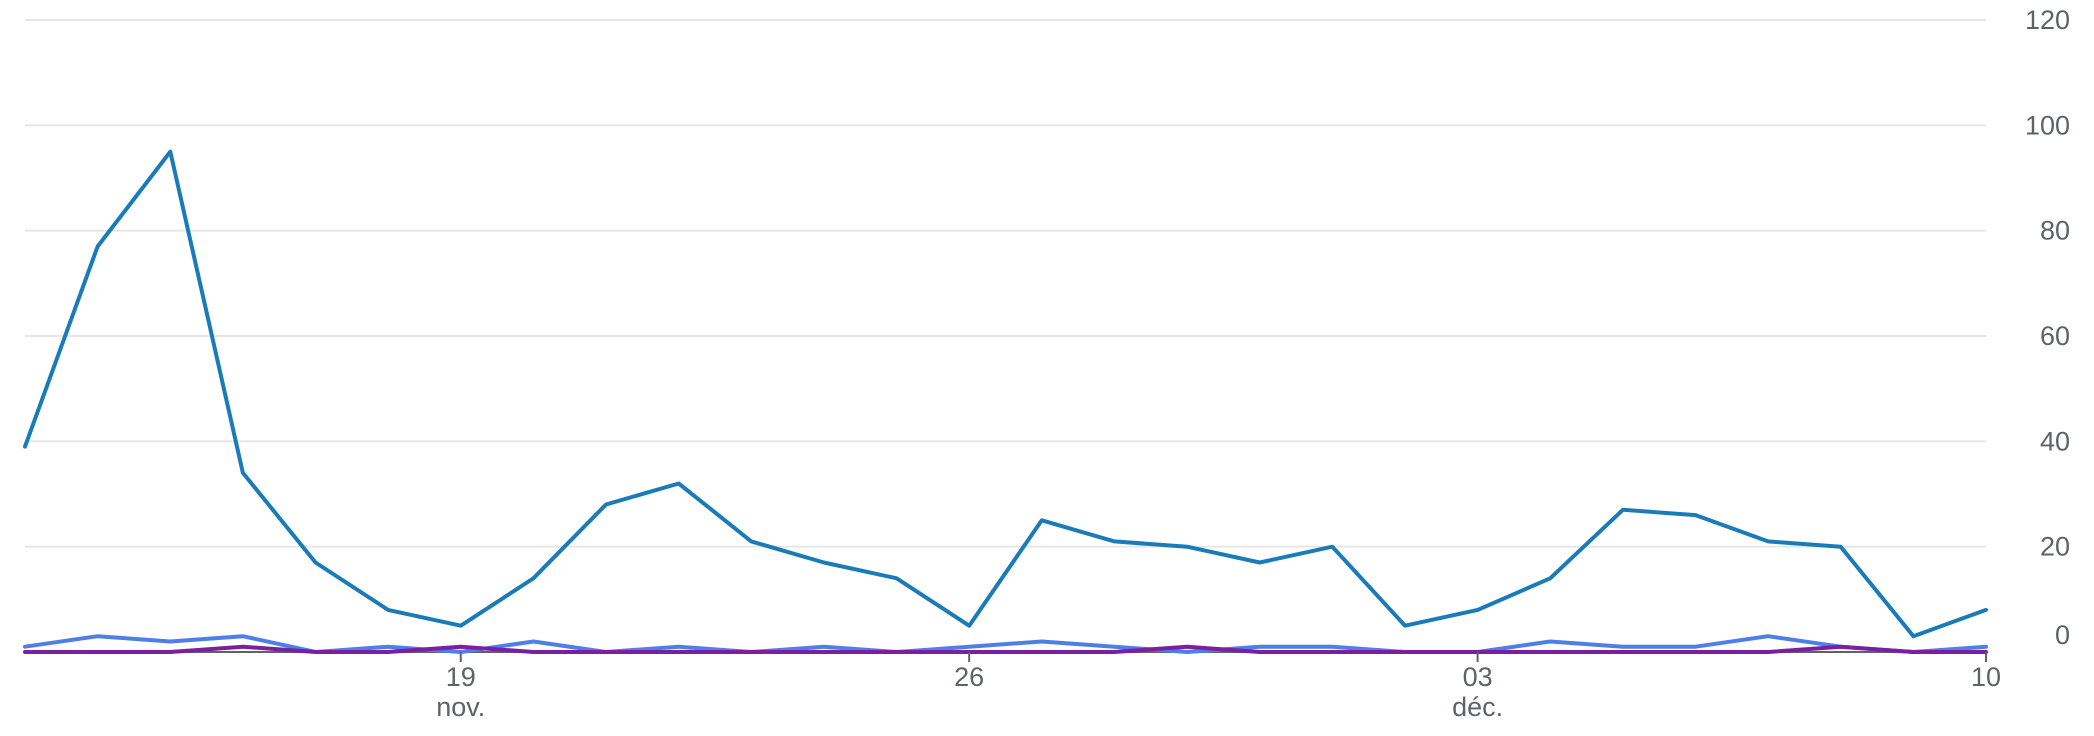 This screenshot has width=2094, height=736. I want to click on y-tick-label: 80, so click(2055, 231).